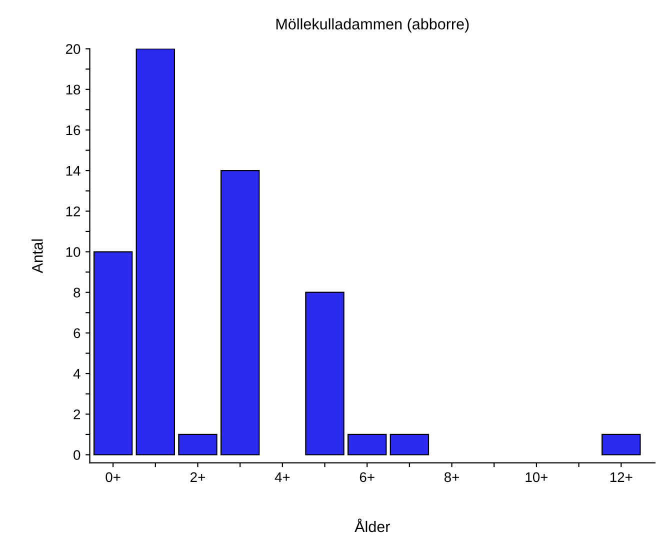 Image resolution: width=665 pixels, height=542 pixels. What do you see at coordinates (76, 374) in the screenshot?
I see `y-tick-label: 4` at bounding box center [76, 374].